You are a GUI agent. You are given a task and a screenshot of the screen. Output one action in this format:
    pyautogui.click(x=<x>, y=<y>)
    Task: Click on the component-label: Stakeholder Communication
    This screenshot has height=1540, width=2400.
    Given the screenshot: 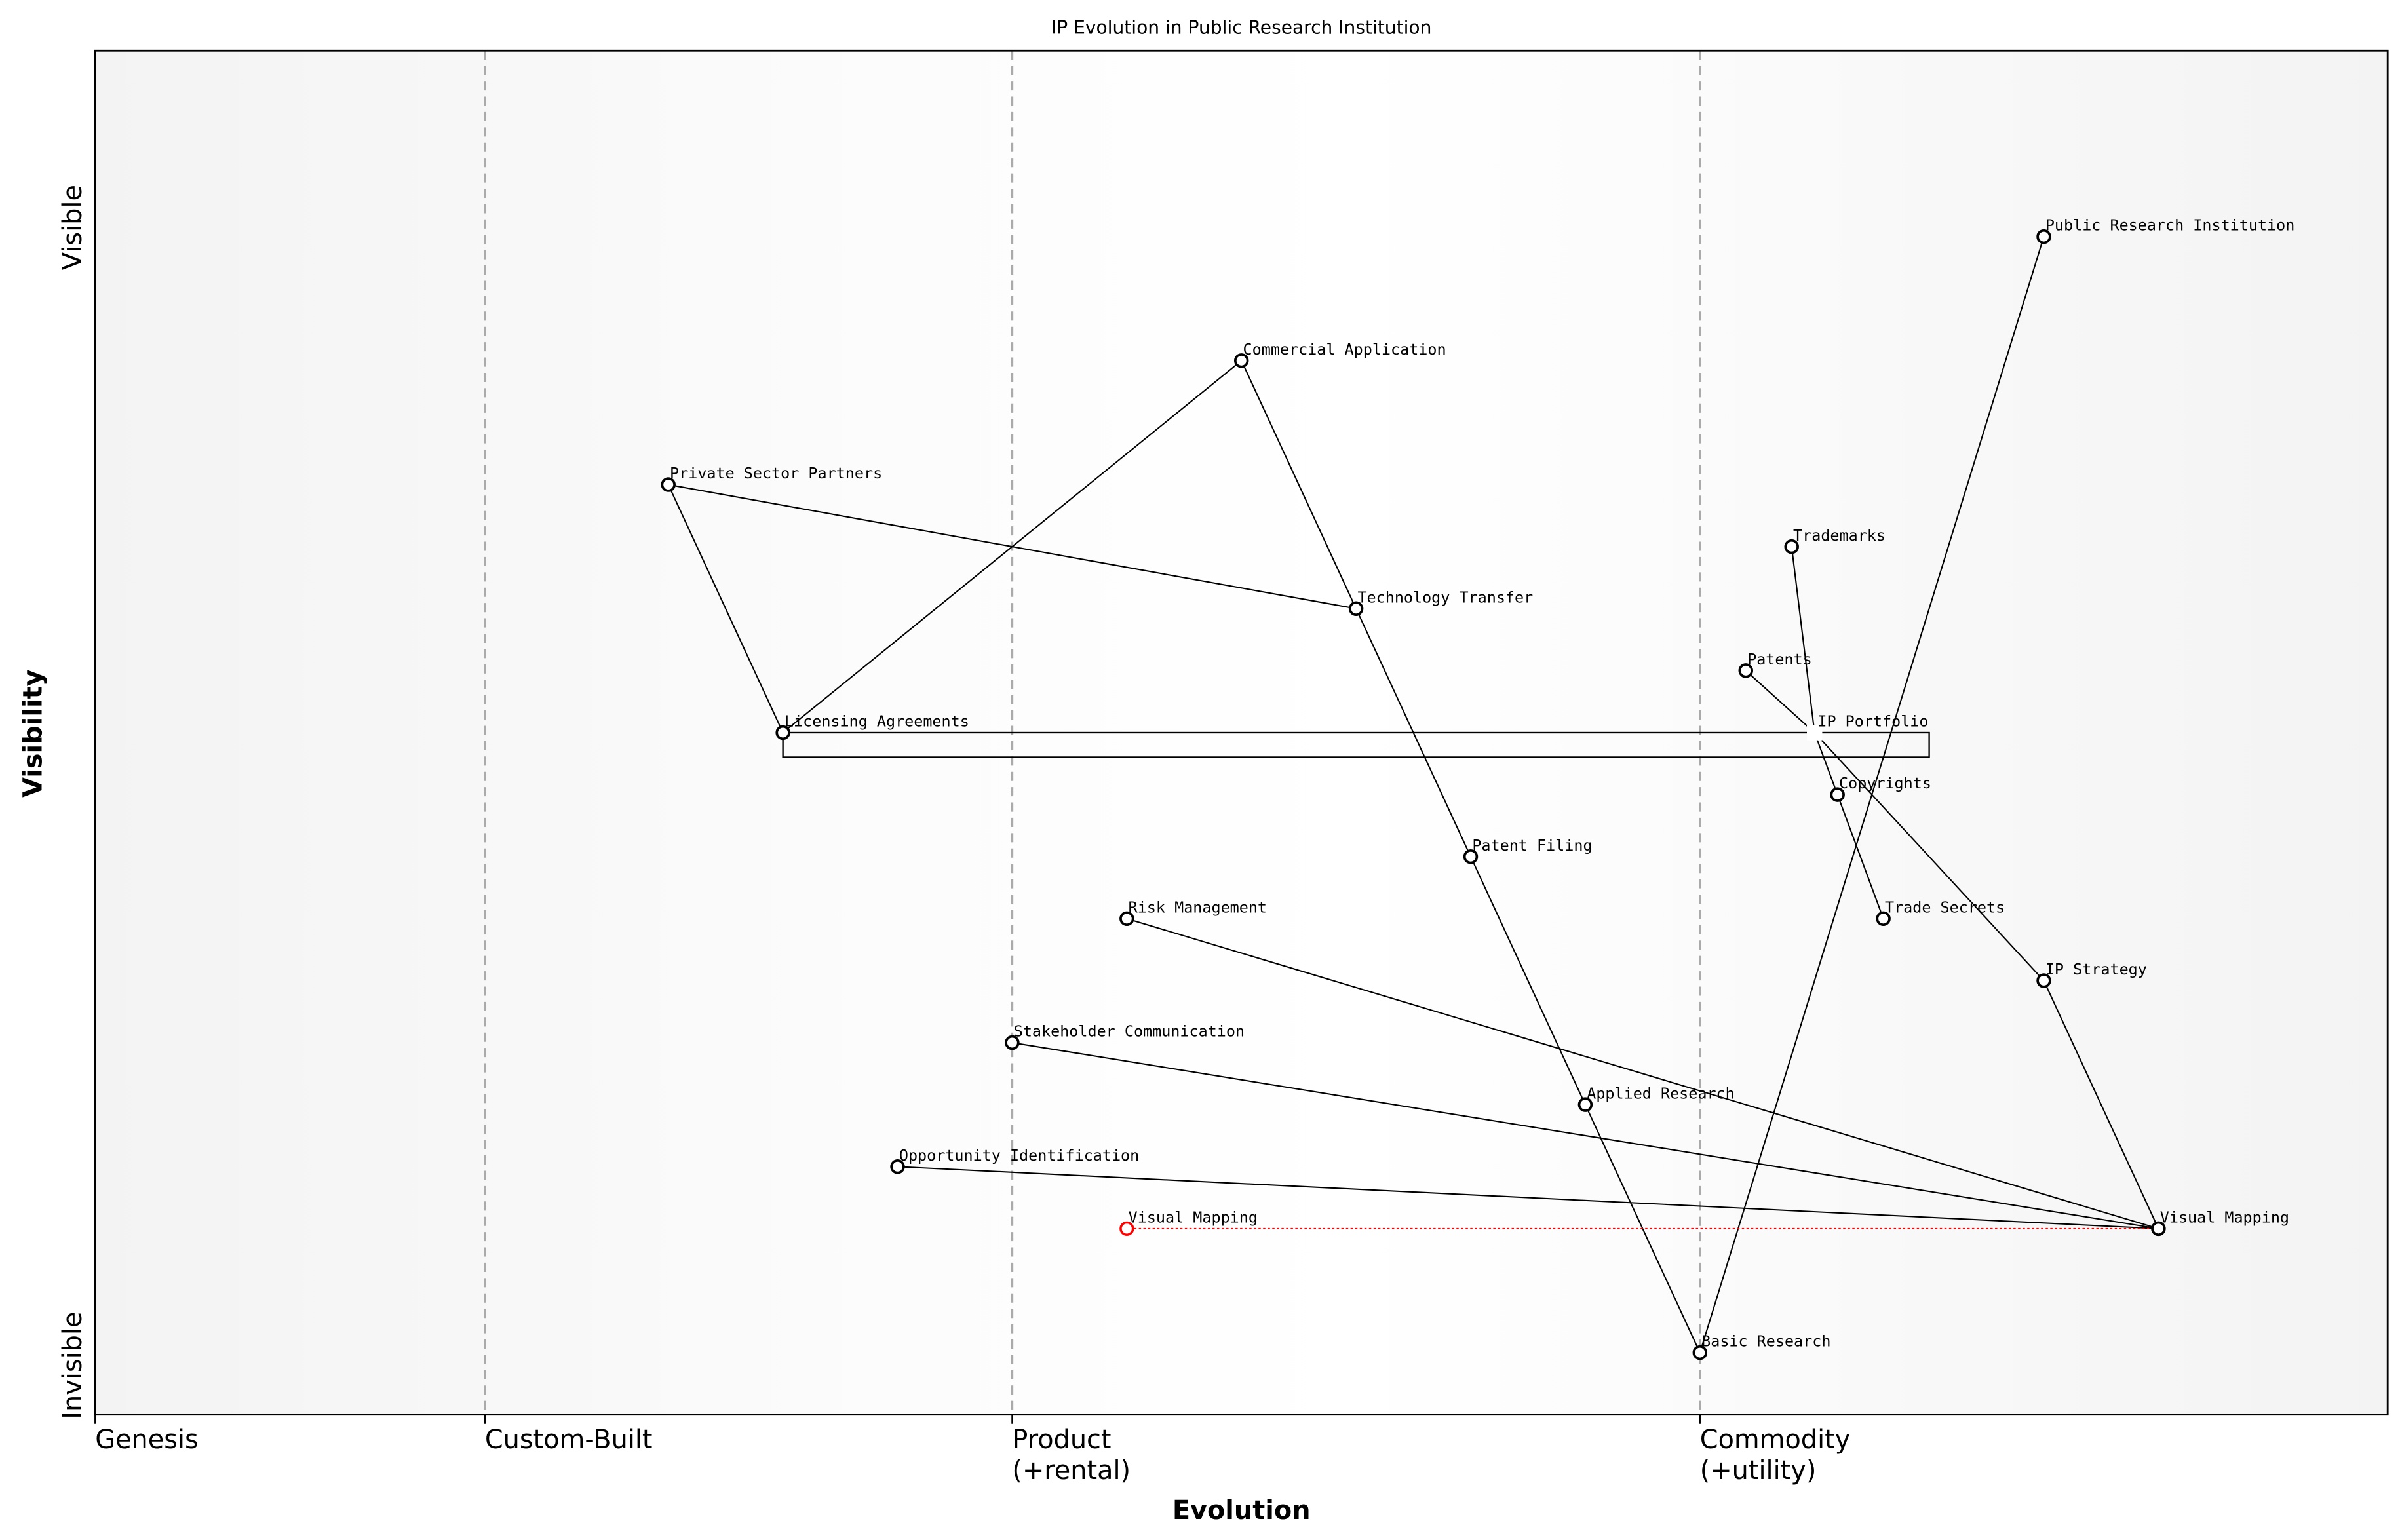 What is the action you would take?
    pyautogui.click(x=1129, y=1031)
    